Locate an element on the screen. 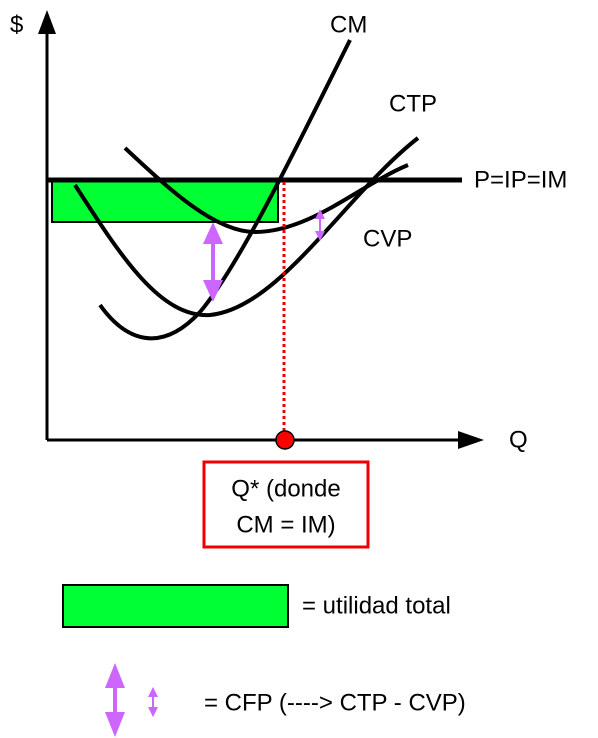 The image size is (598, 738). price-label: P=IP=IM is located at coordinates (520, 179).